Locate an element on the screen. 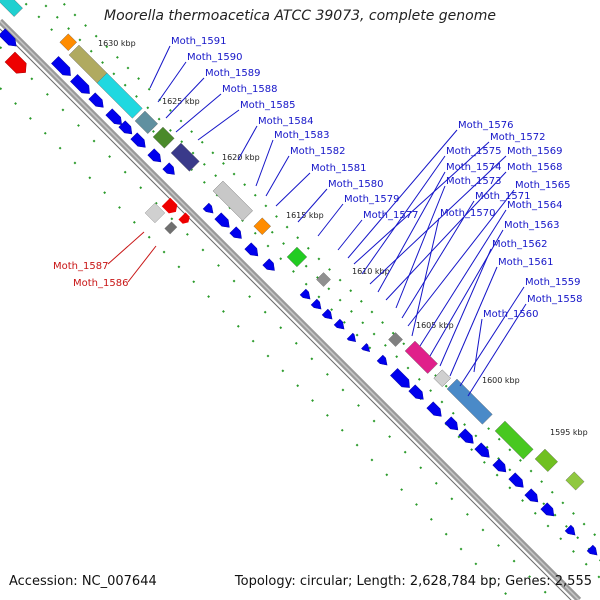 The image size is (600, 600). gene-label-reverse: Moth_1576 is located at coordinates (485, 125).